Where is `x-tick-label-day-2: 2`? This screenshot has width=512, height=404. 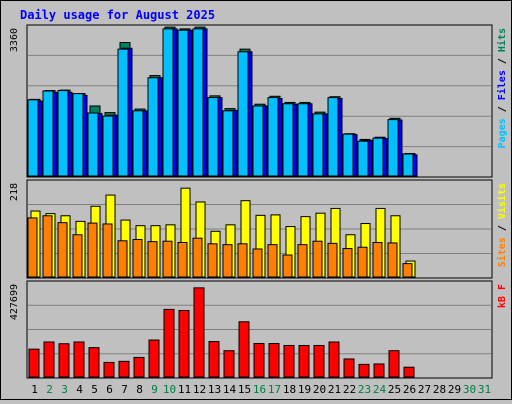 x-tick-label-day-2: 2 is located at coordinates (49, 389).